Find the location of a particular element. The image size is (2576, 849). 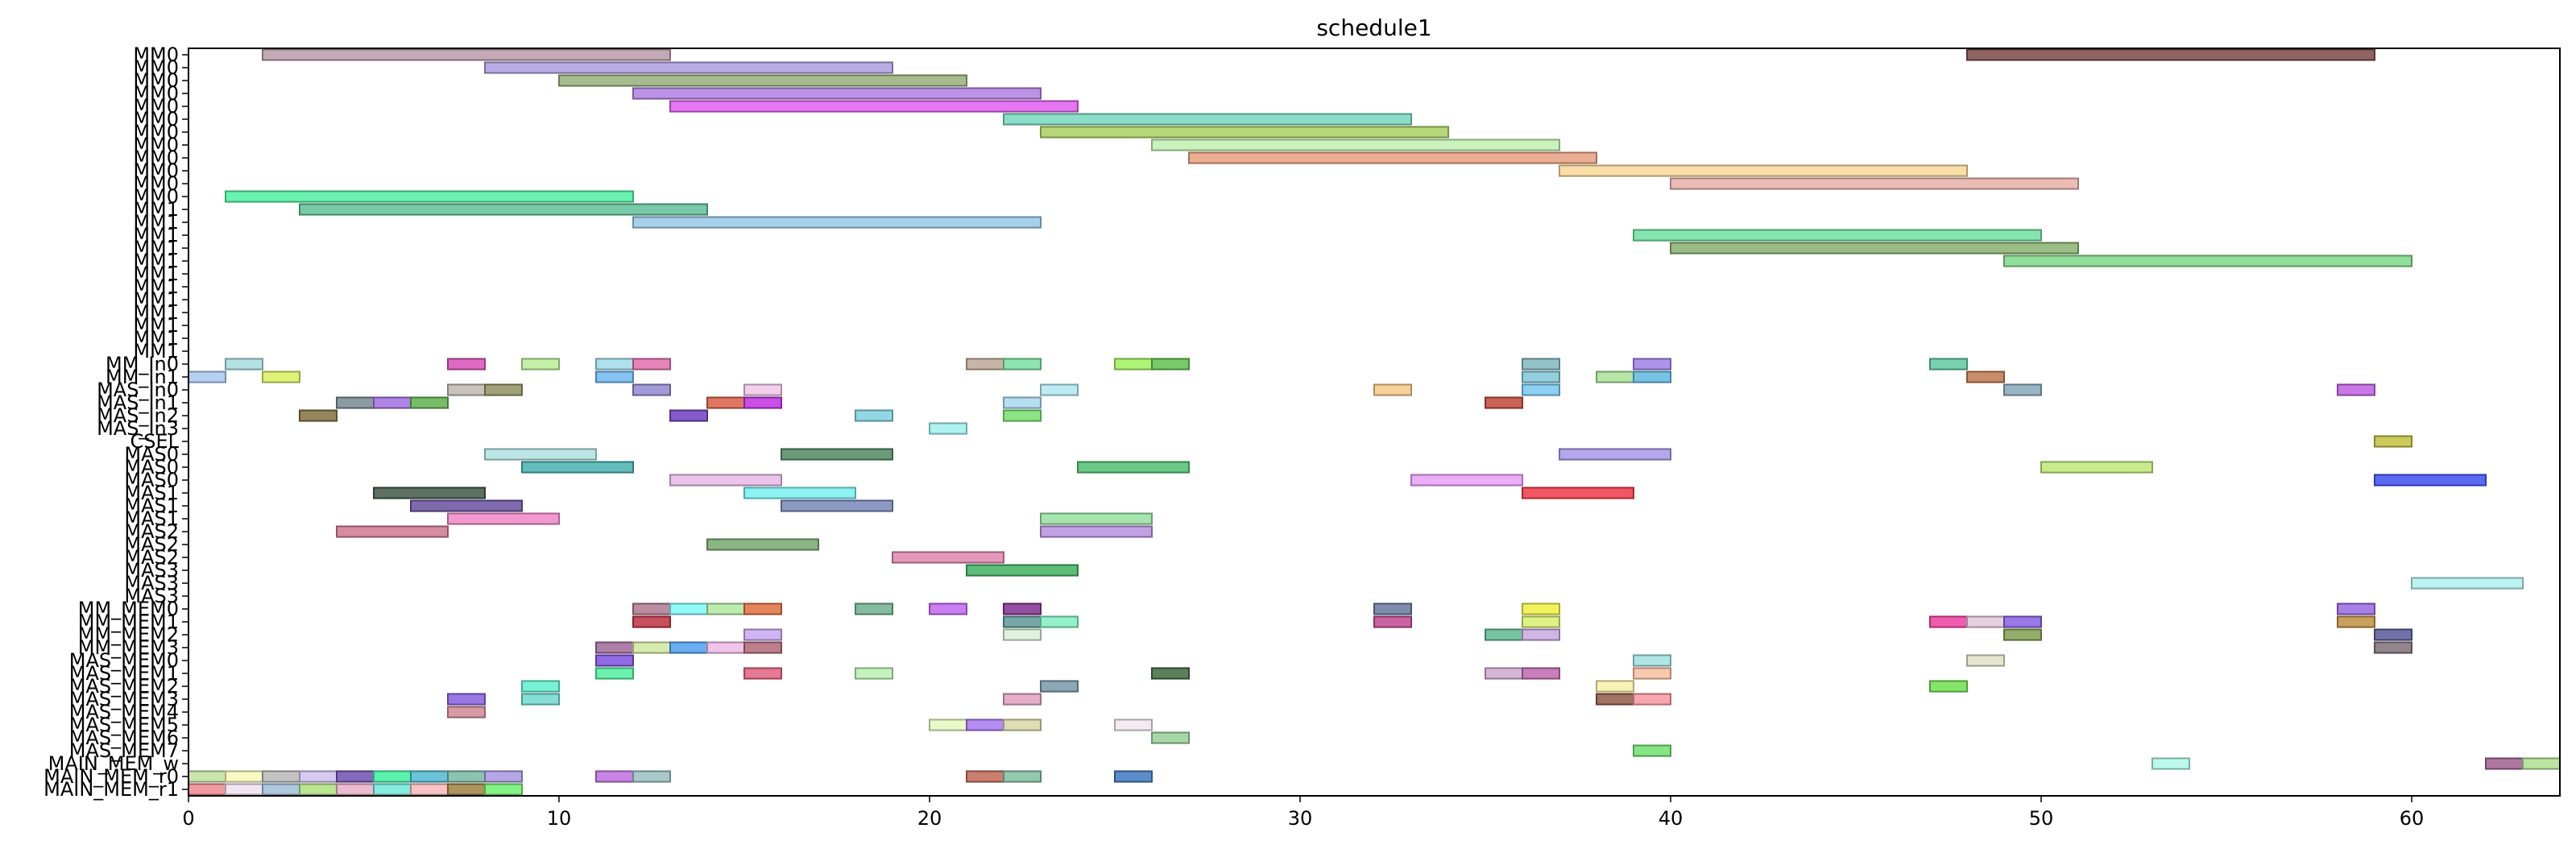

y-tick-label: MAS_In1 is located at coordinates (138, 402).